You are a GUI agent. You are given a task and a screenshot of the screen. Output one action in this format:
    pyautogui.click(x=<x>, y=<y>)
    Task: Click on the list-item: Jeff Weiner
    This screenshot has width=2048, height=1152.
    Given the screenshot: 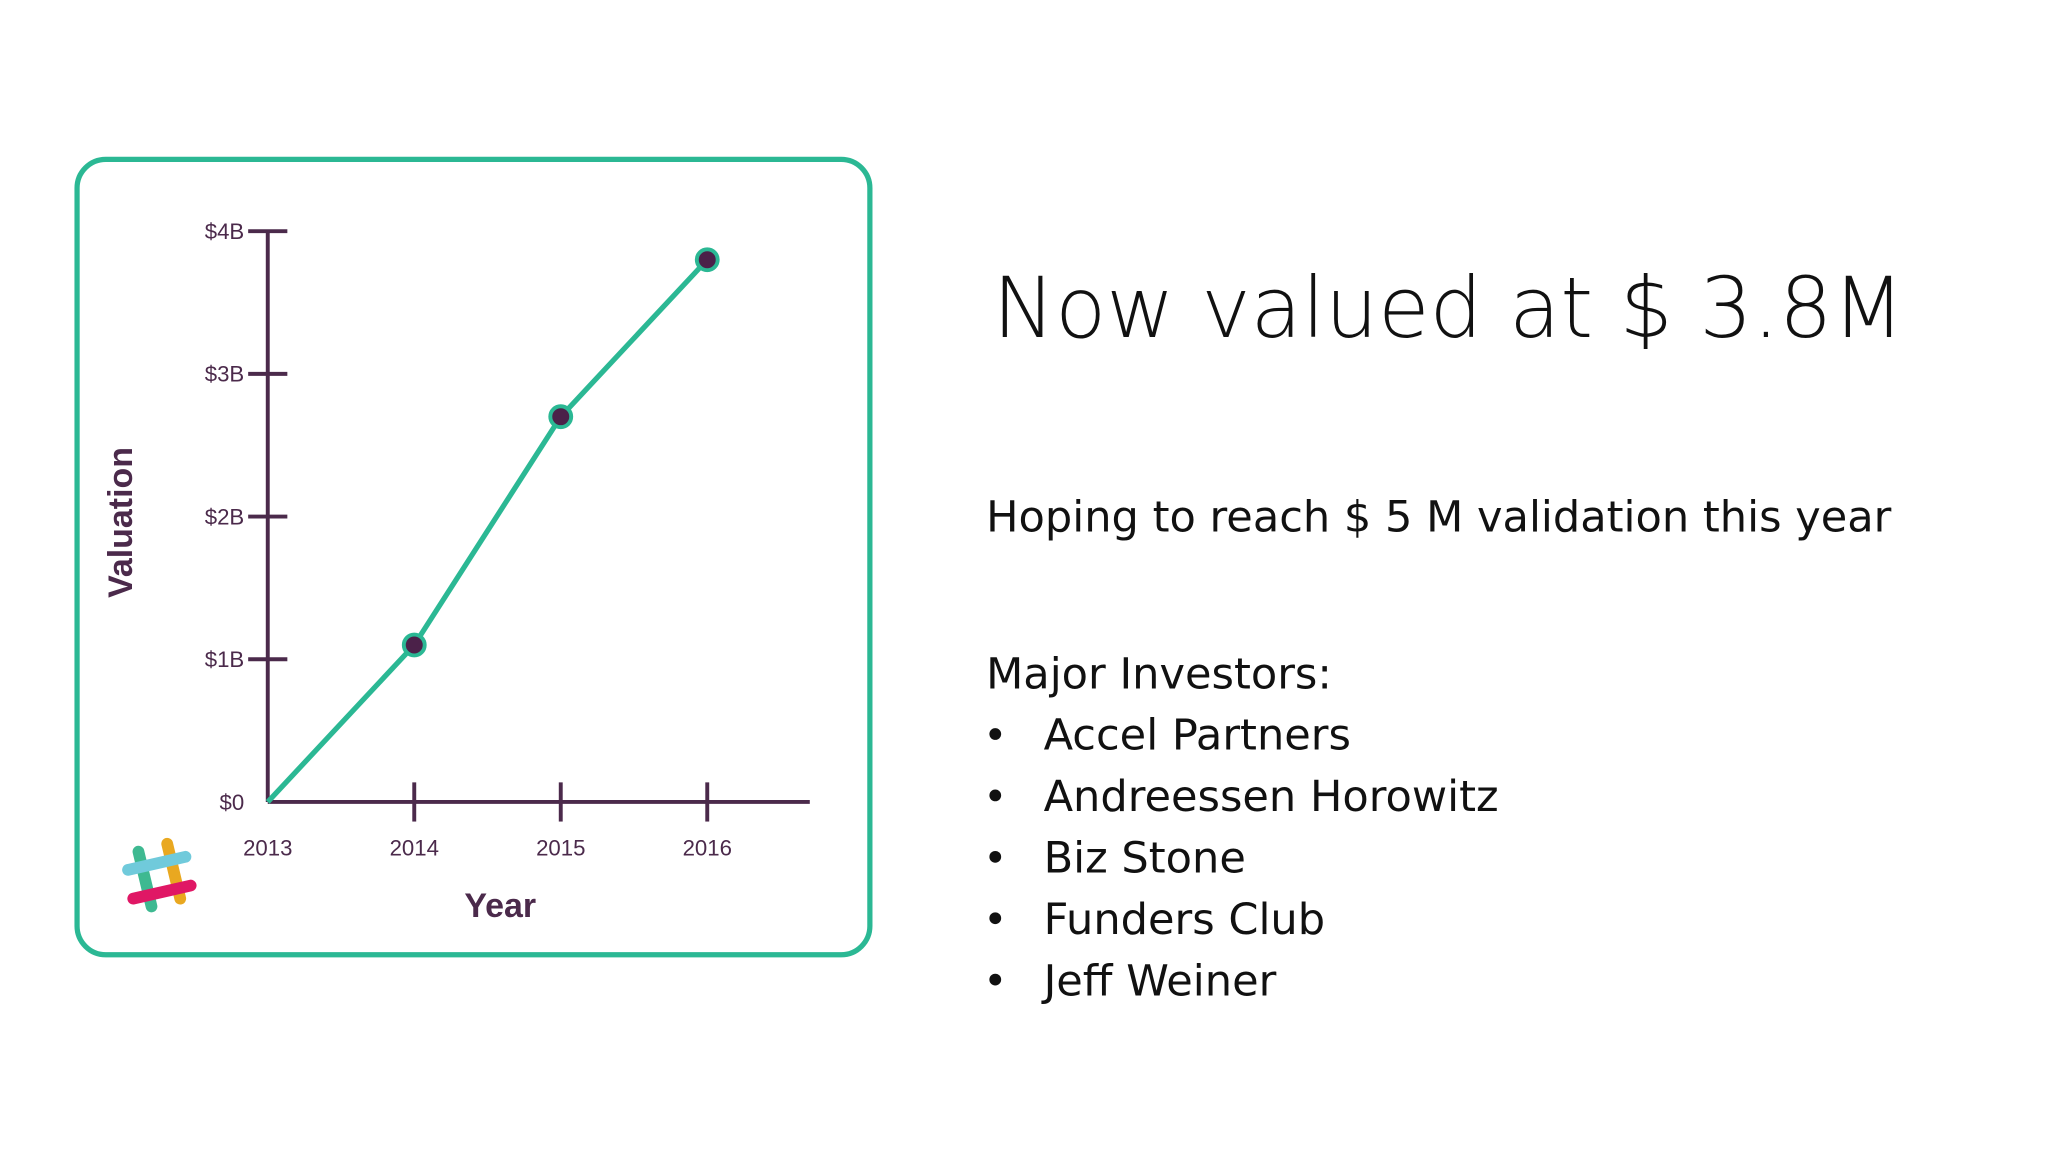 What is the action you would take?
    pyautogui.click(x=1159, y=981)
    